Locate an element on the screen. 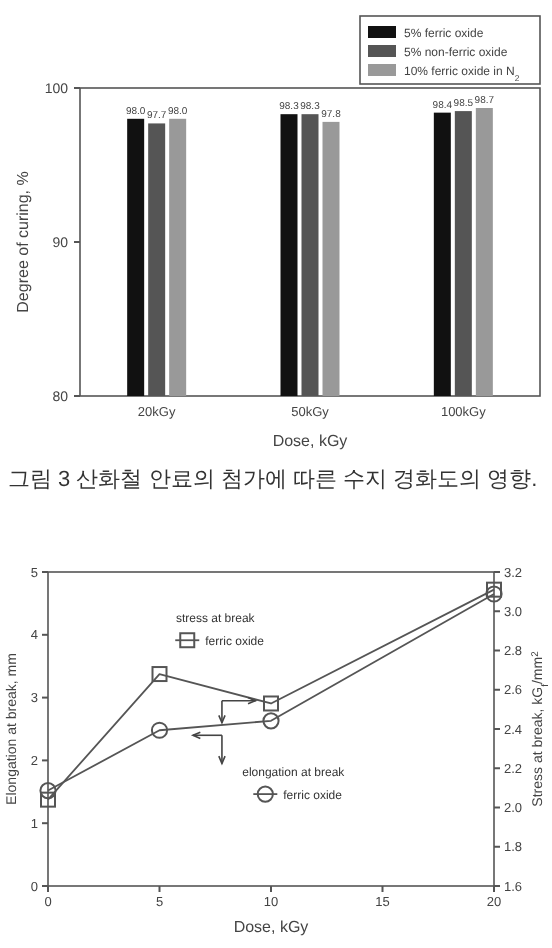 The image size is (552, 948). caption: 그림 3 산화철 안료의 첨가에 따른 수지 경화도의 영향. is located at coordinates (273, 480).